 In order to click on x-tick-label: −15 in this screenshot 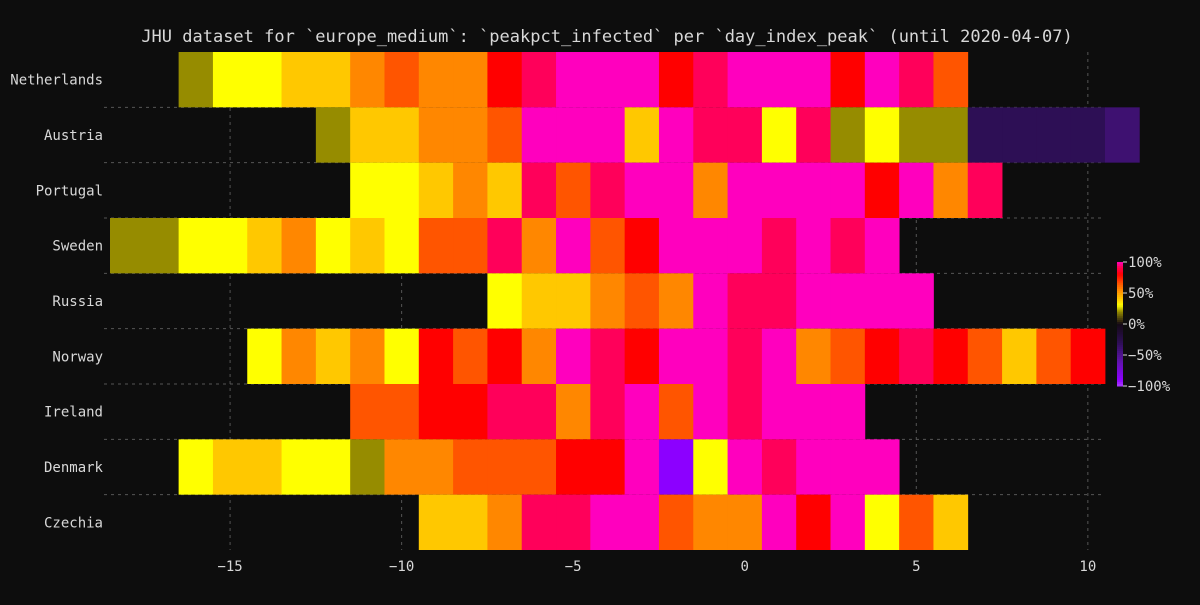, I will do `click(229, 567)`.